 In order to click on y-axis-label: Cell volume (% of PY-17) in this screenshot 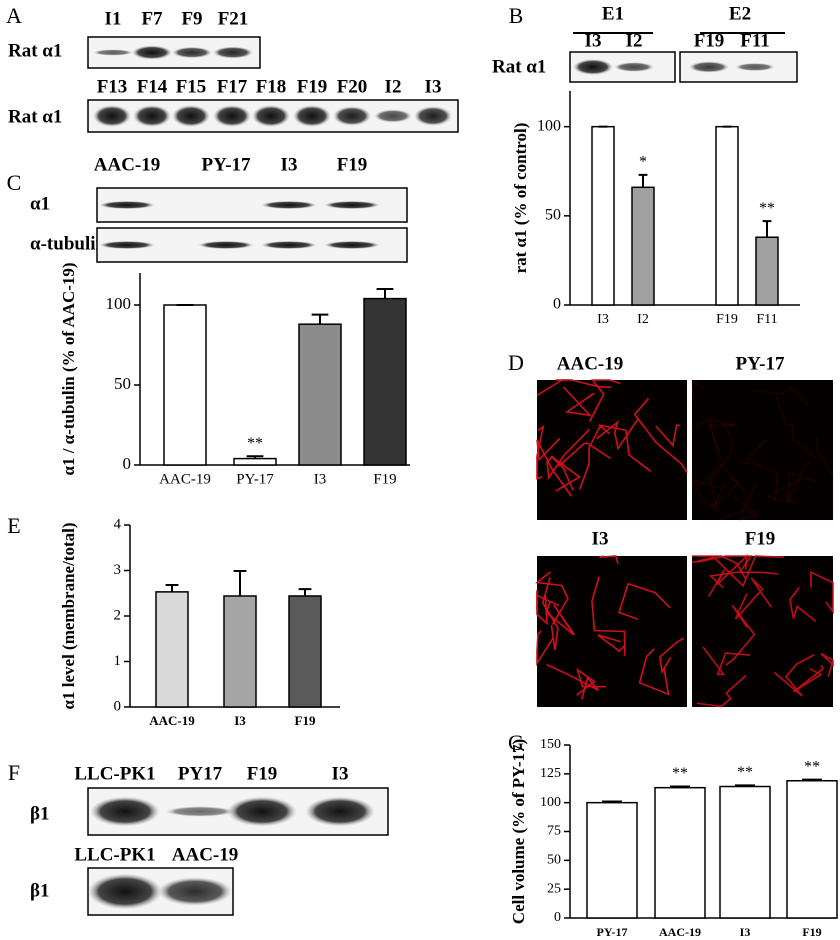, I will do `click(518, 831)`.